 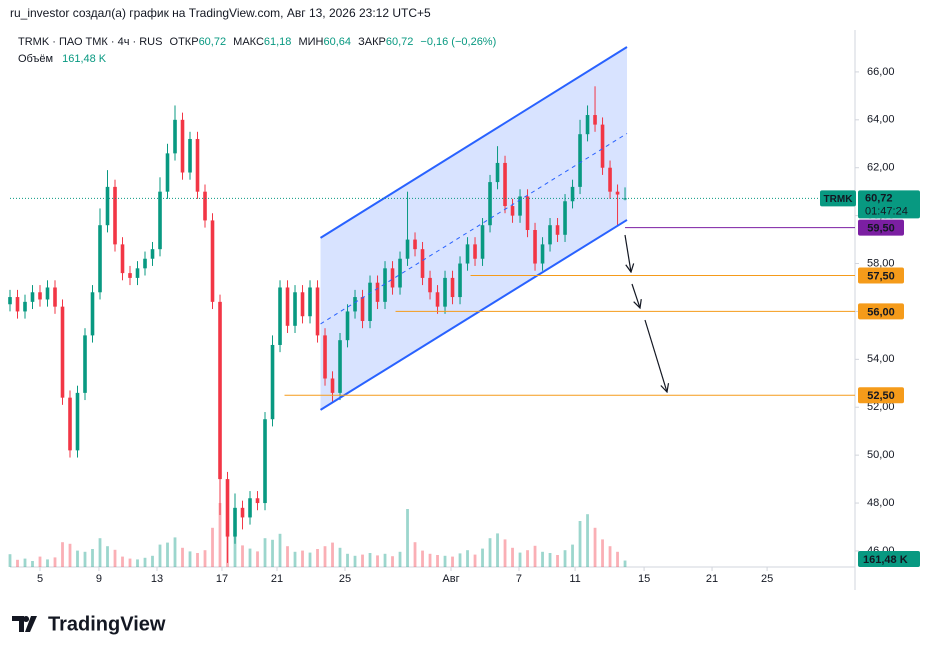 What do you see at coordinates (881, 396) in the screenshot?
I see `level-label: 52,50` at bounding box center [881, 396].